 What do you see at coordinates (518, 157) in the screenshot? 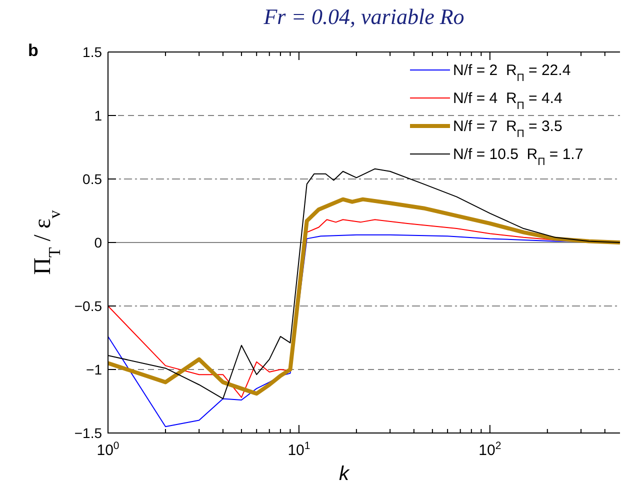
I see `legend-label: N/f = 10.5 R$_{Π}$ = 1.7` at bounding box center [518, 157].